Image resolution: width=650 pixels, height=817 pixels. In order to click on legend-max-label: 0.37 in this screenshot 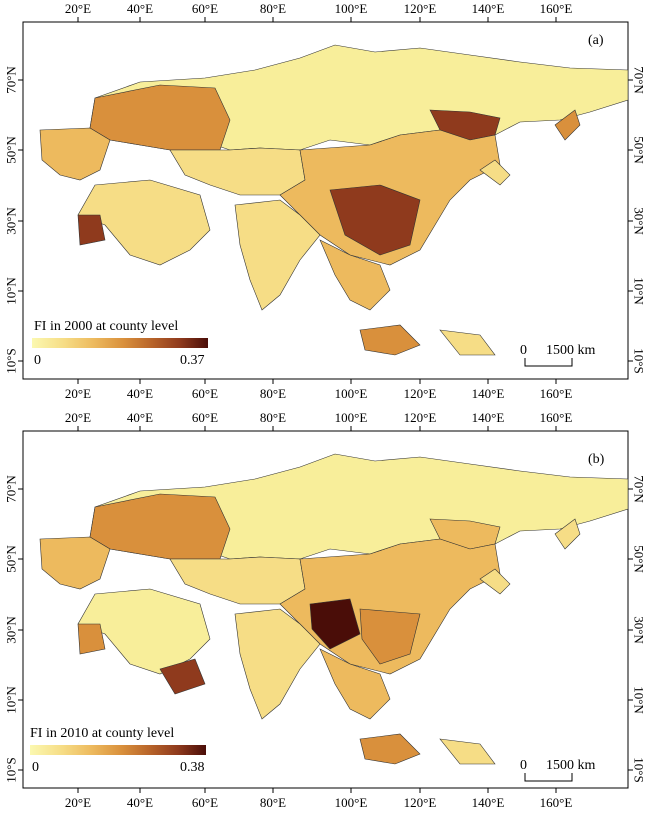, I will do `click(192, 360)`.